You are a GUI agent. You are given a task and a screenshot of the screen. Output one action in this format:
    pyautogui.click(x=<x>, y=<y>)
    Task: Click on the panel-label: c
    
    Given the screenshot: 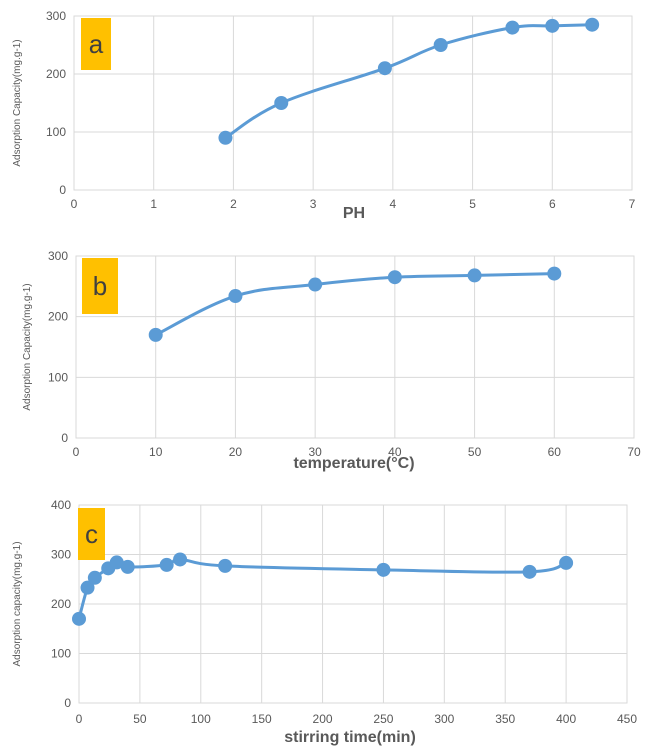 What is the action you would take?
    pyautogui.click(x=91, y=534)
    